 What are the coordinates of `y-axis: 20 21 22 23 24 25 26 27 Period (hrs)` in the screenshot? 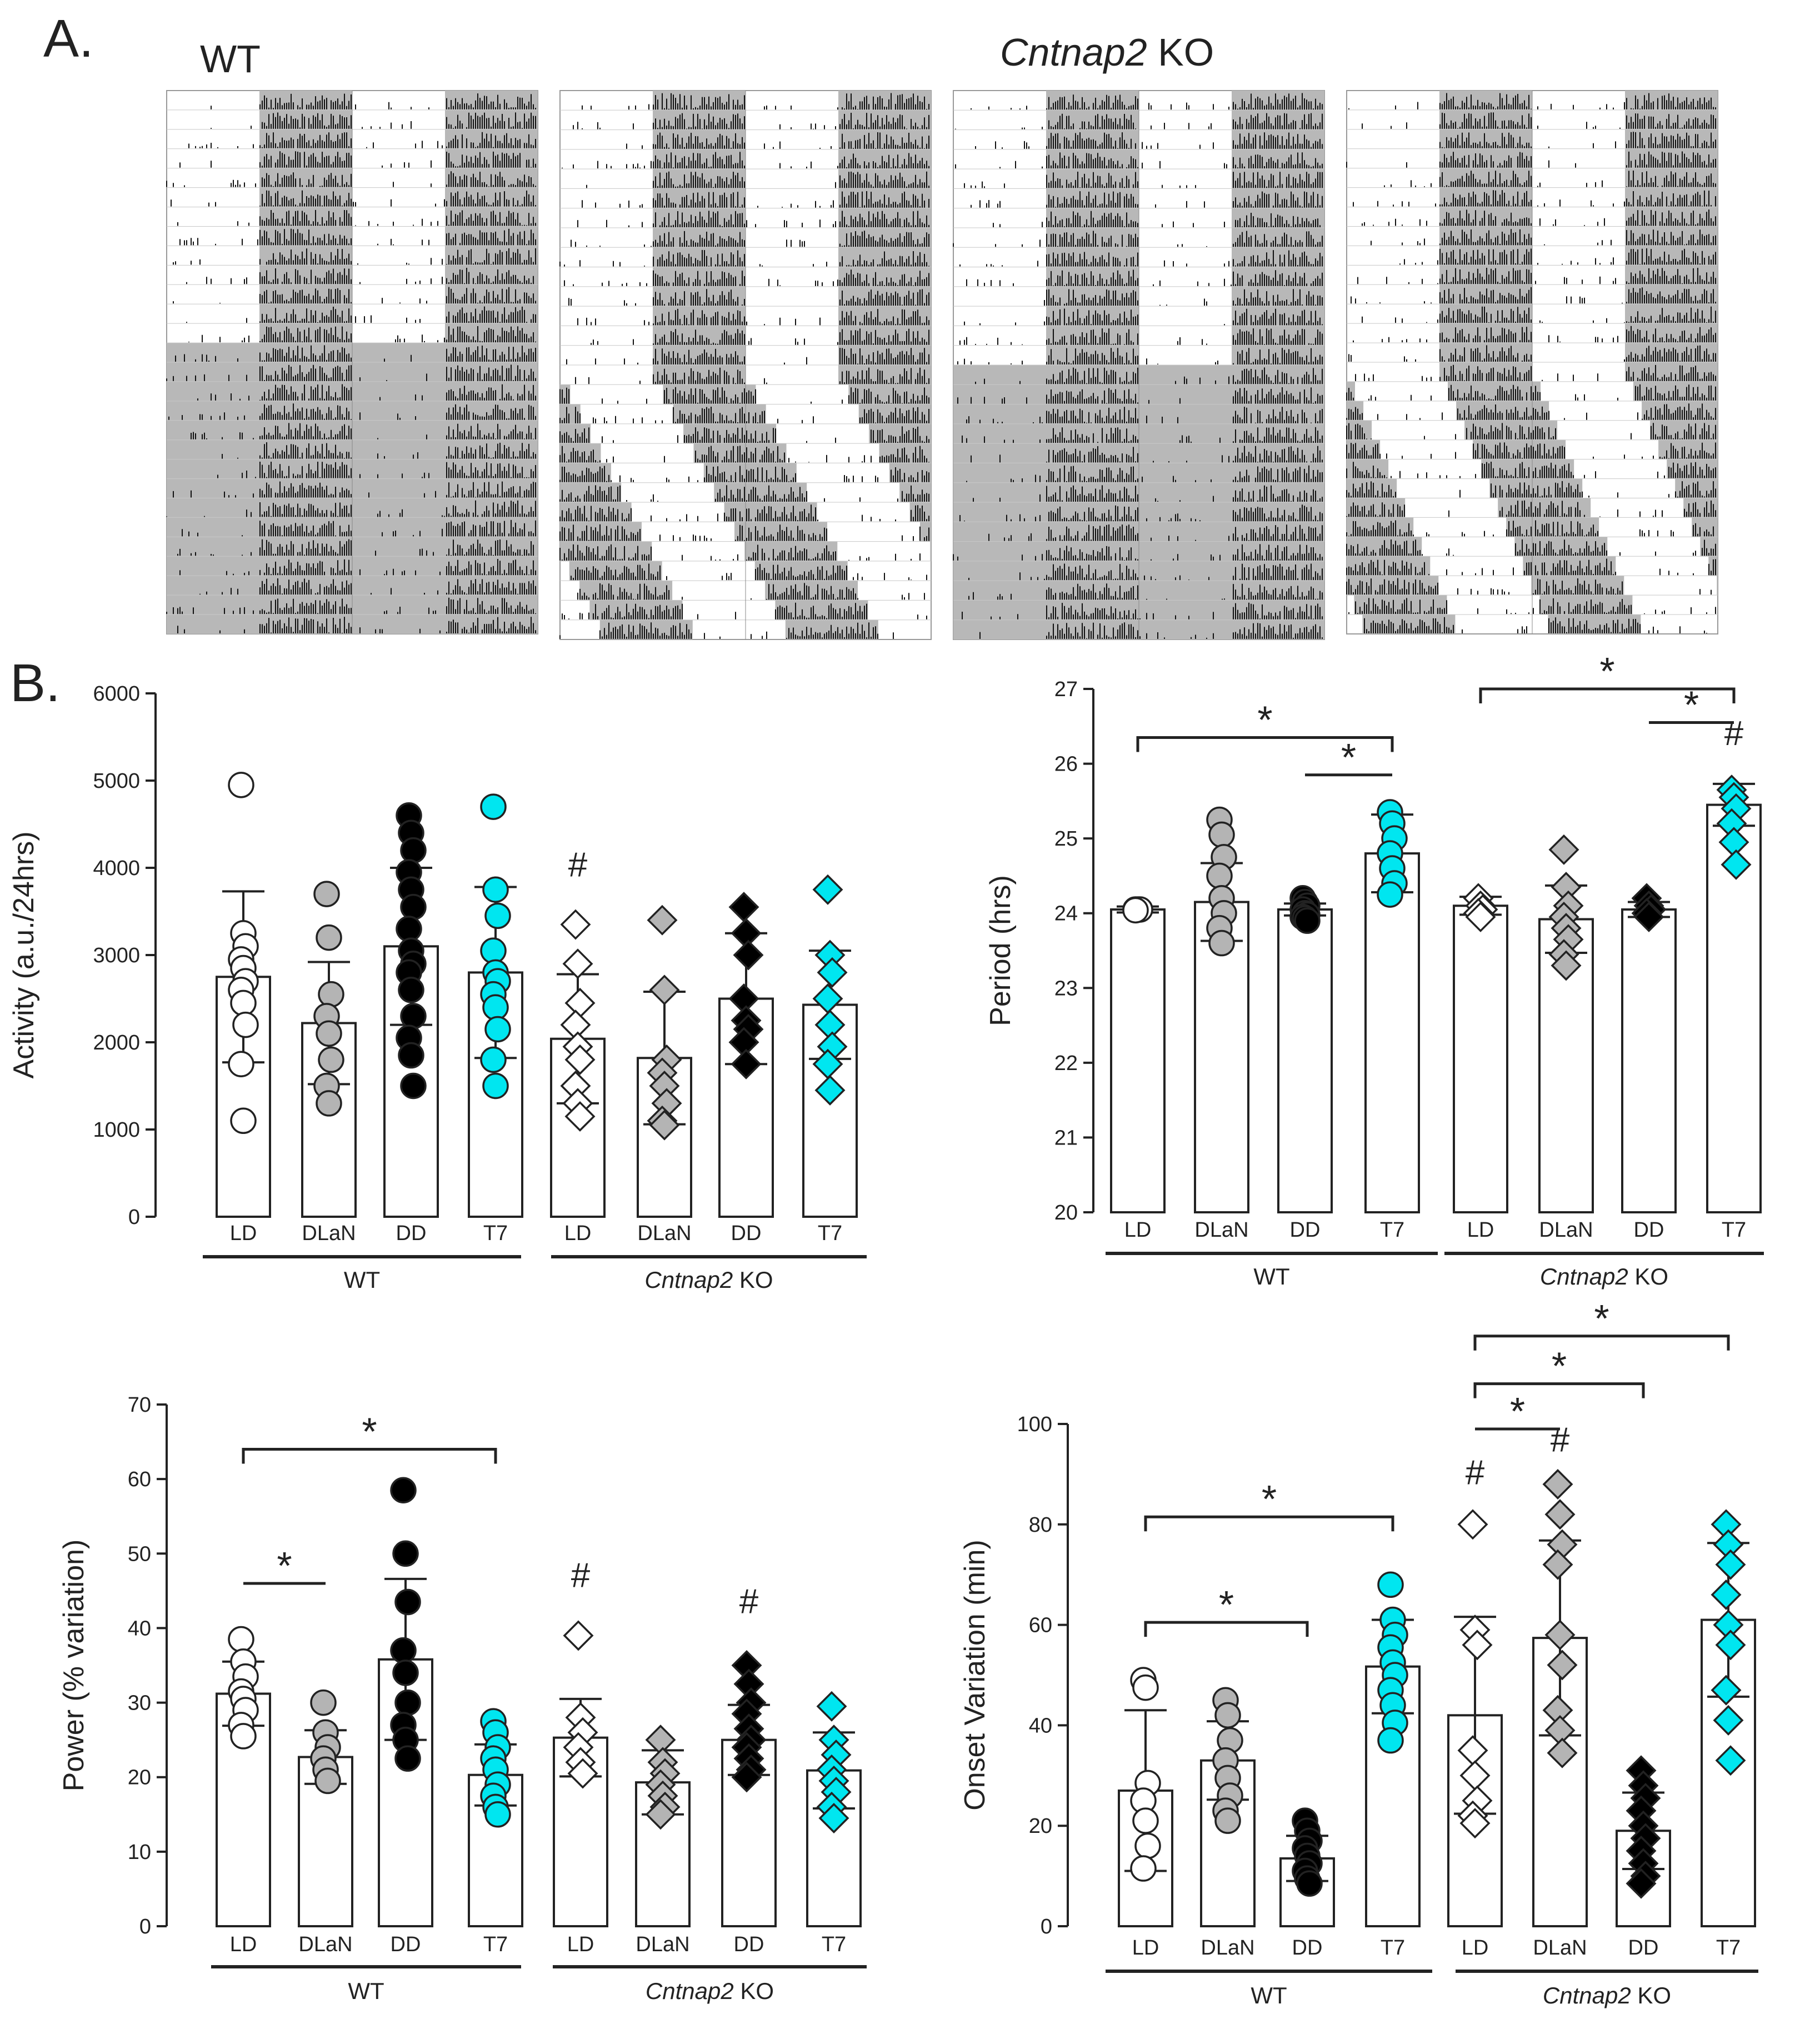 It's located at (1039, 951).